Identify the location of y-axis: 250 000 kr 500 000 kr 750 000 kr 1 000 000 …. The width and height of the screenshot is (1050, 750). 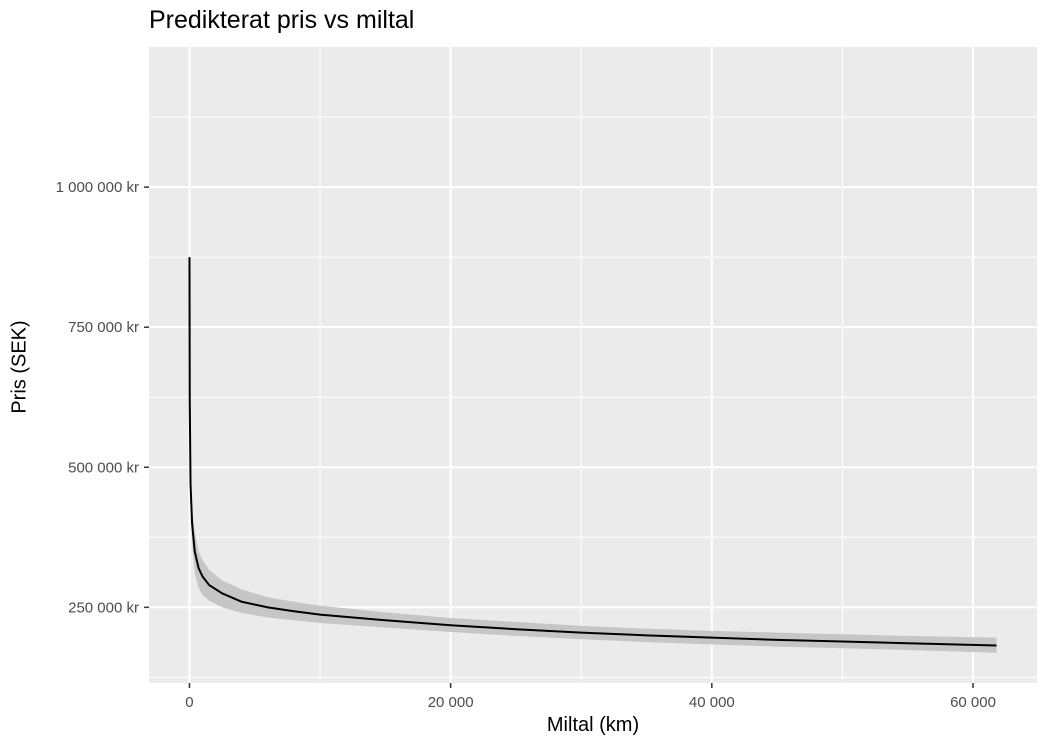
(102, 397).